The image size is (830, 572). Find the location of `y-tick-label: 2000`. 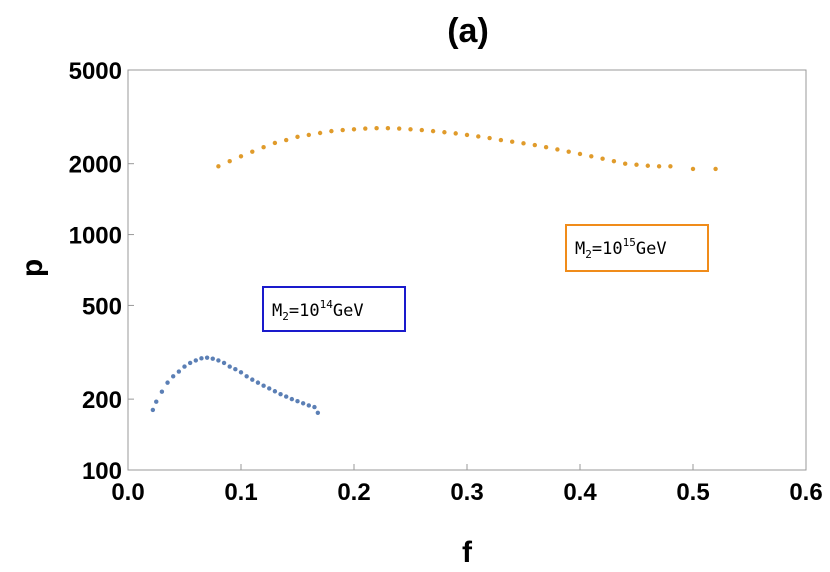

y-tick-label: 2000 is located at coordinates (95, 165).